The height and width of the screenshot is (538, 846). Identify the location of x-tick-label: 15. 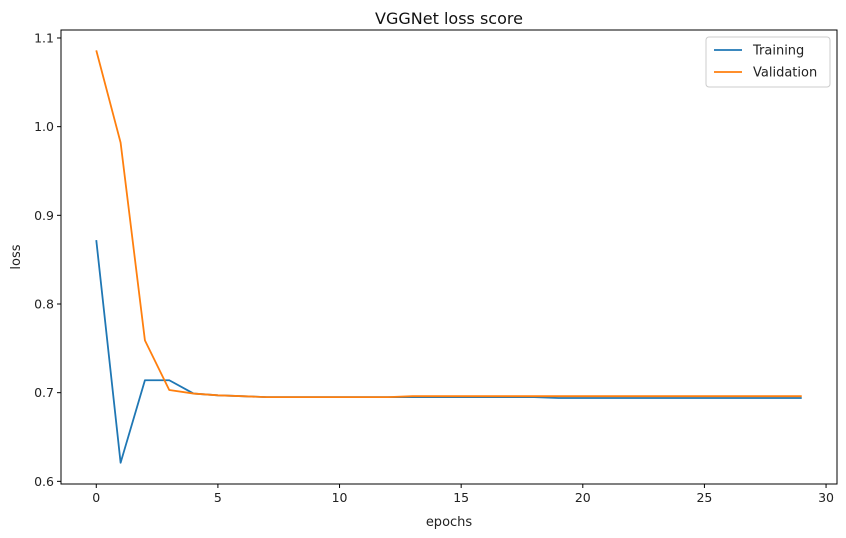
(461, 497).